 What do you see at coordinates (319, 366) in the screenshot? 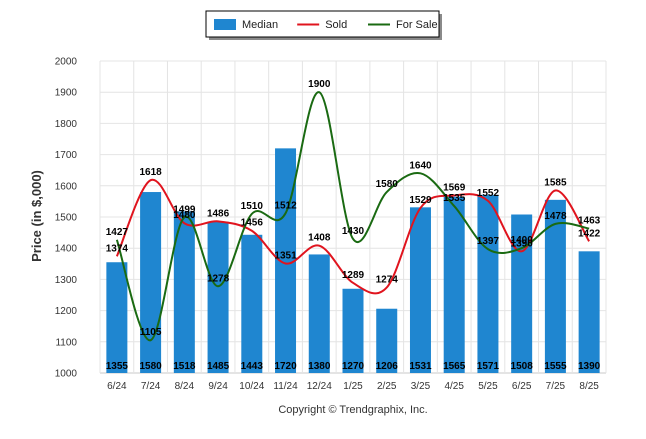
I see `bar-value-label: 1380` at bounding box center [319, 366].